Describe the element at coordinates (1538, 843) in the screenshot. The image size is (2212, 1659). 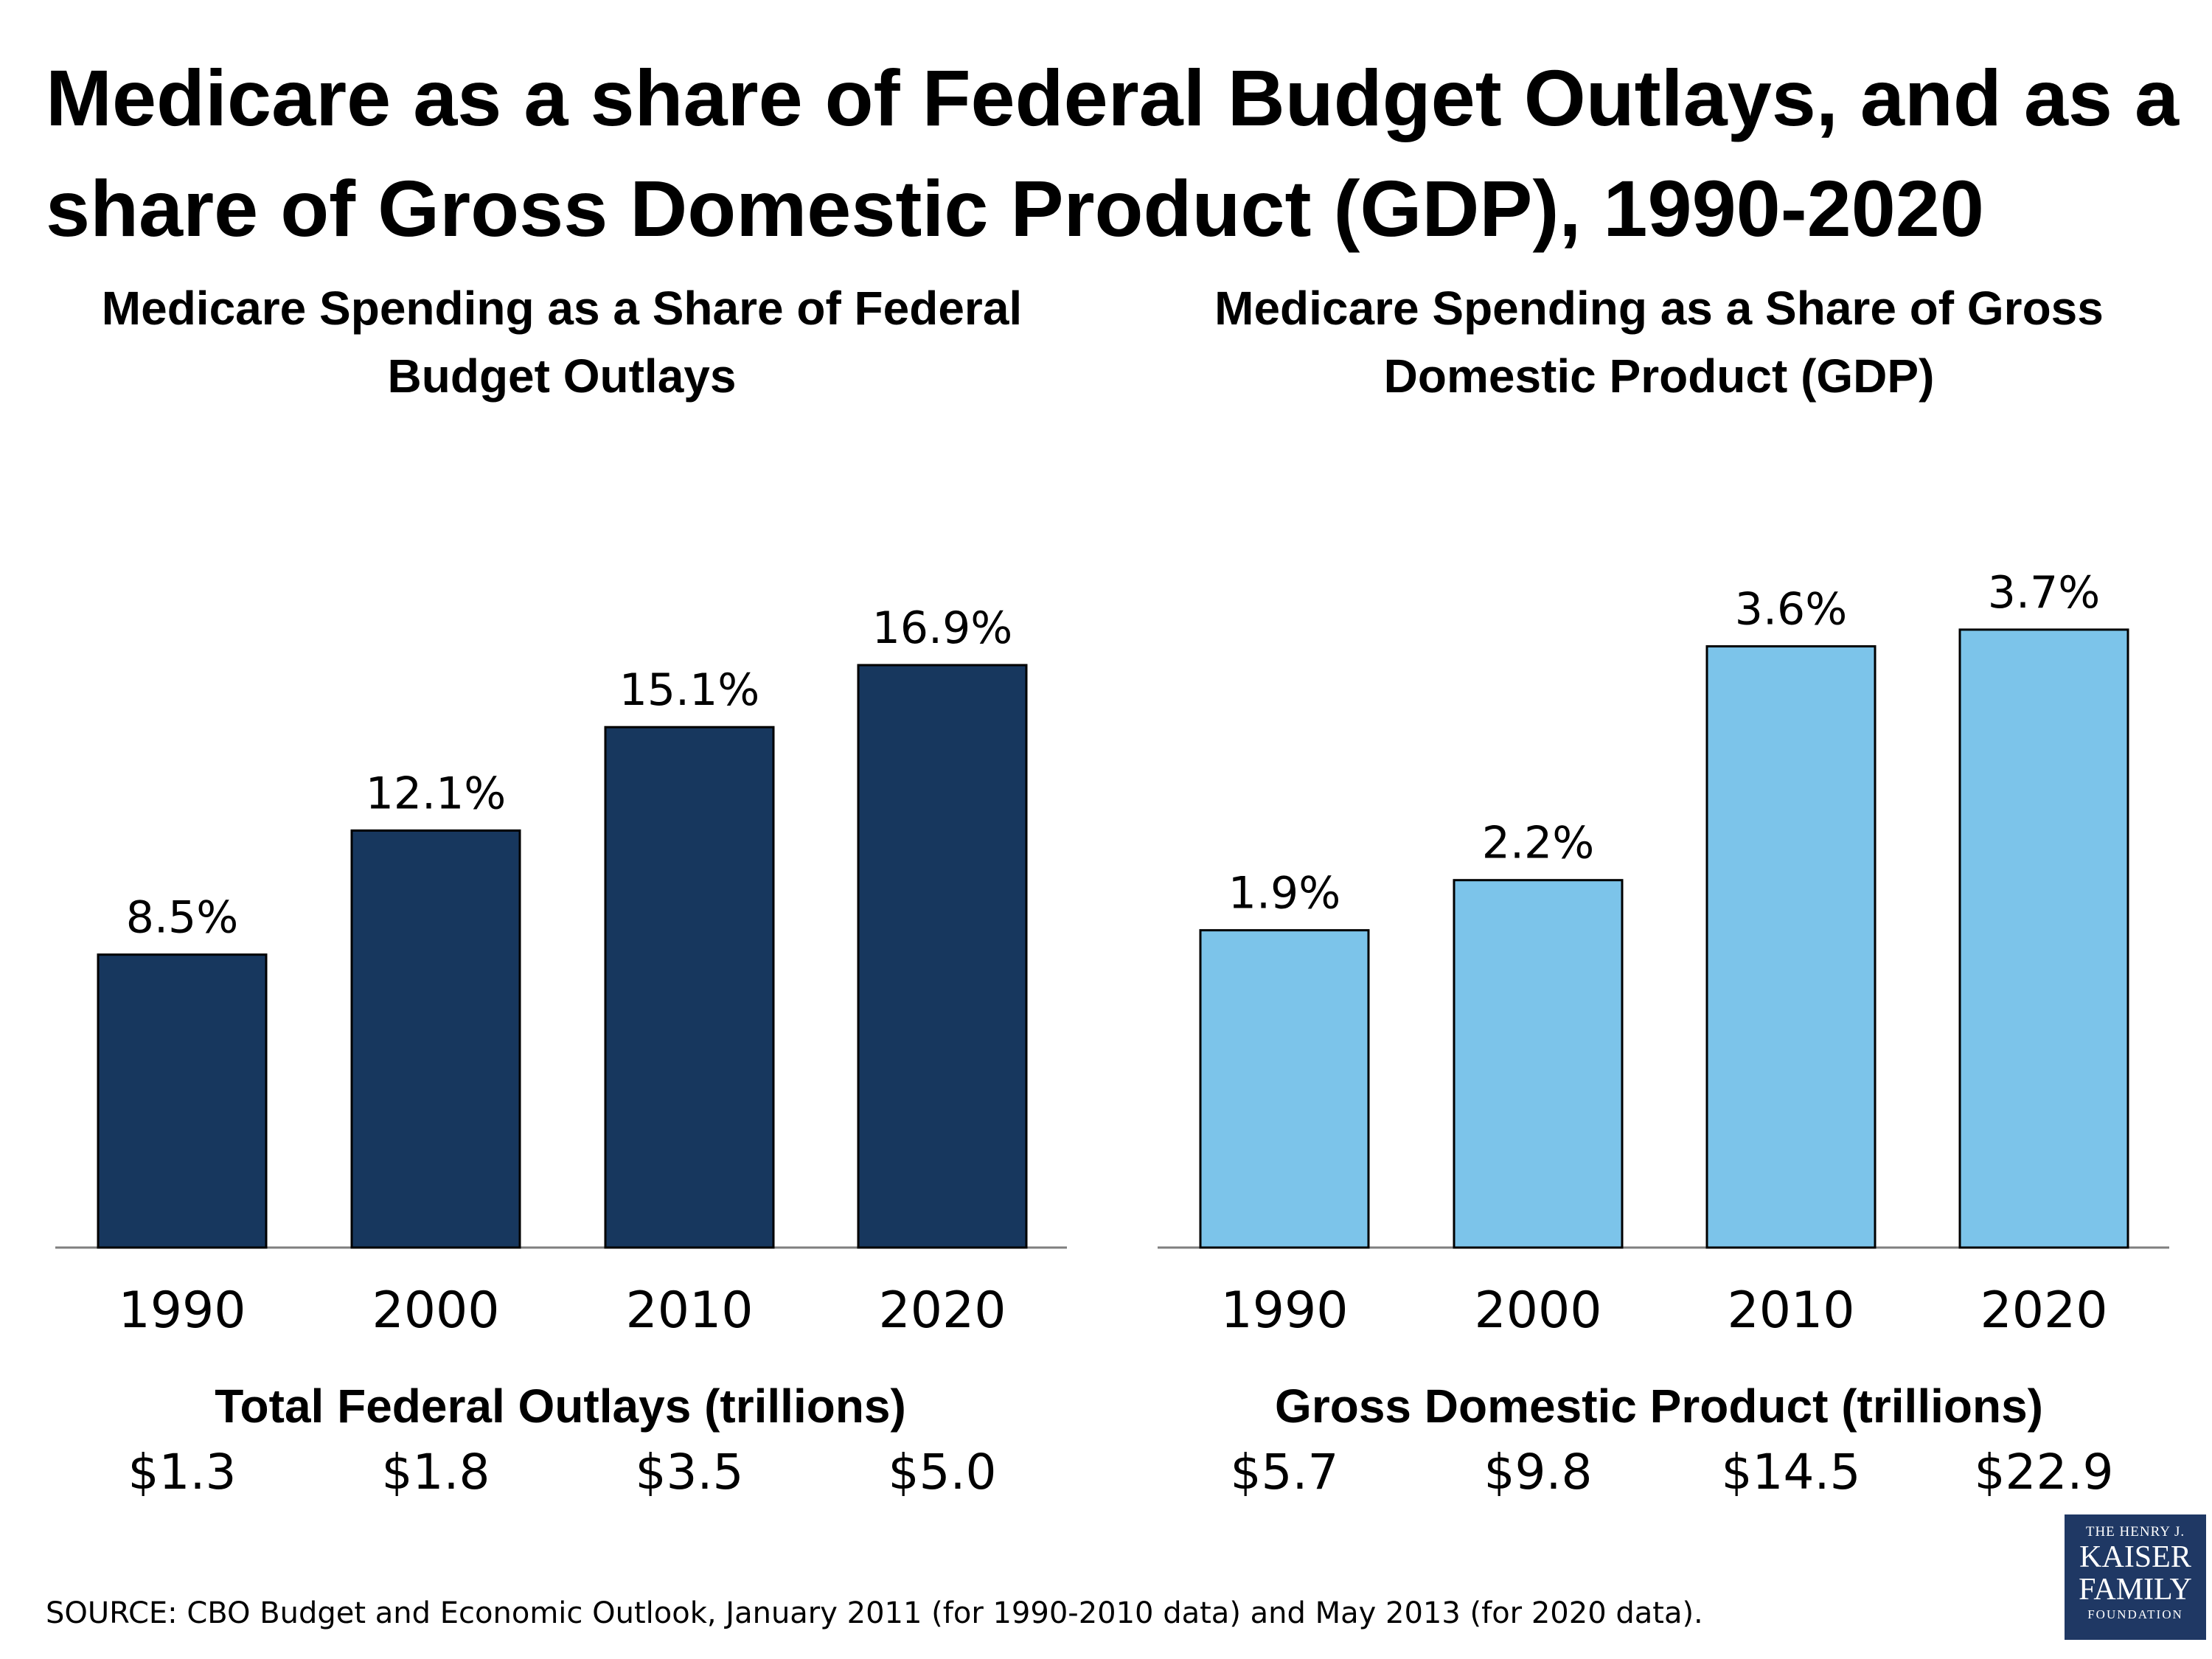
I see `right-data-label-2000: 2.2%` at that location.